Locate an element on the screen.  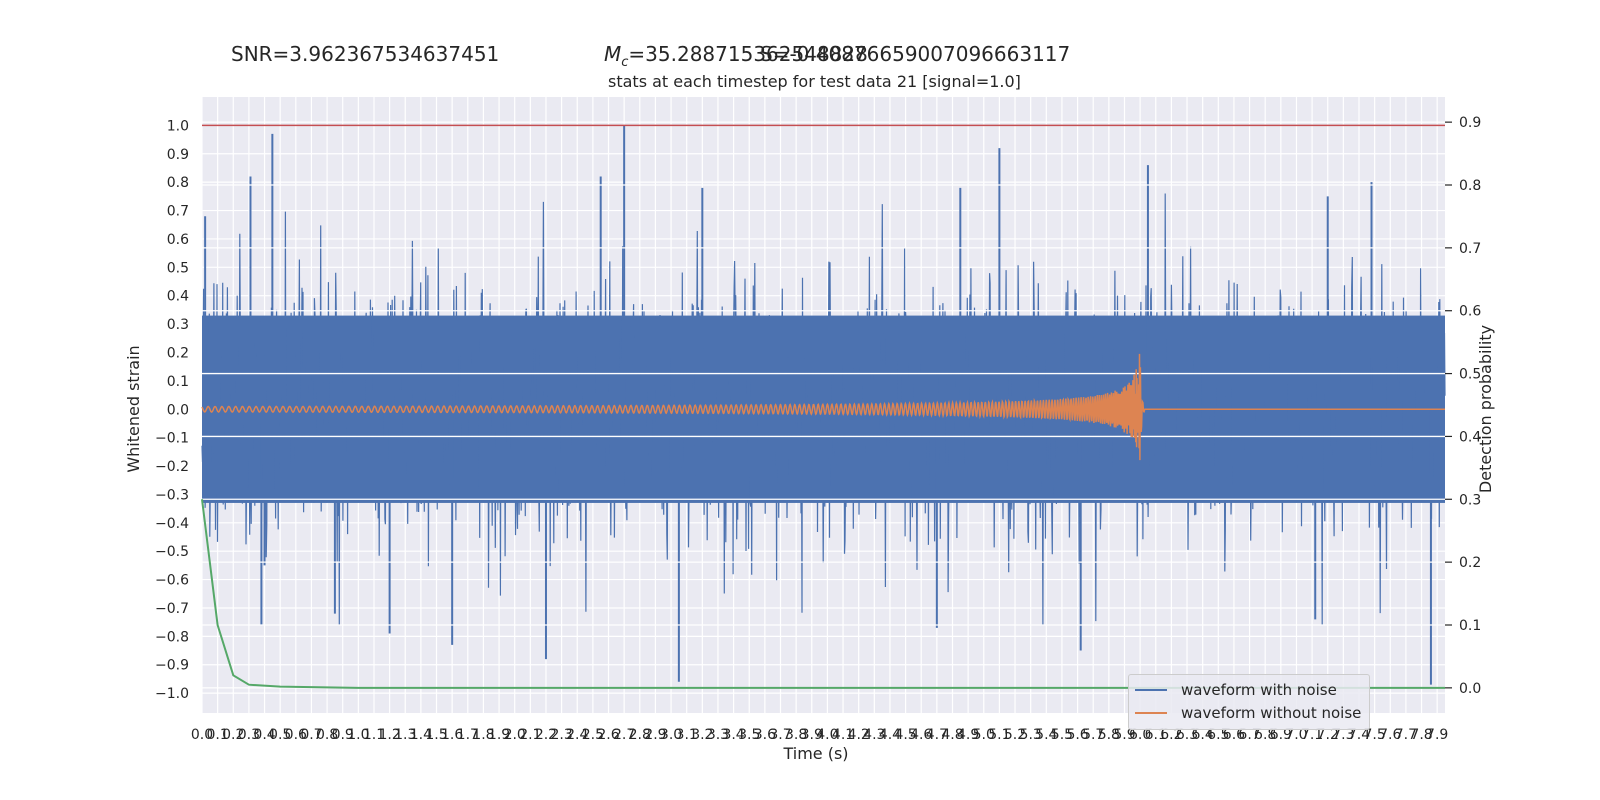
x-tick-label: 3.7 is located at coordinates (780, 735).